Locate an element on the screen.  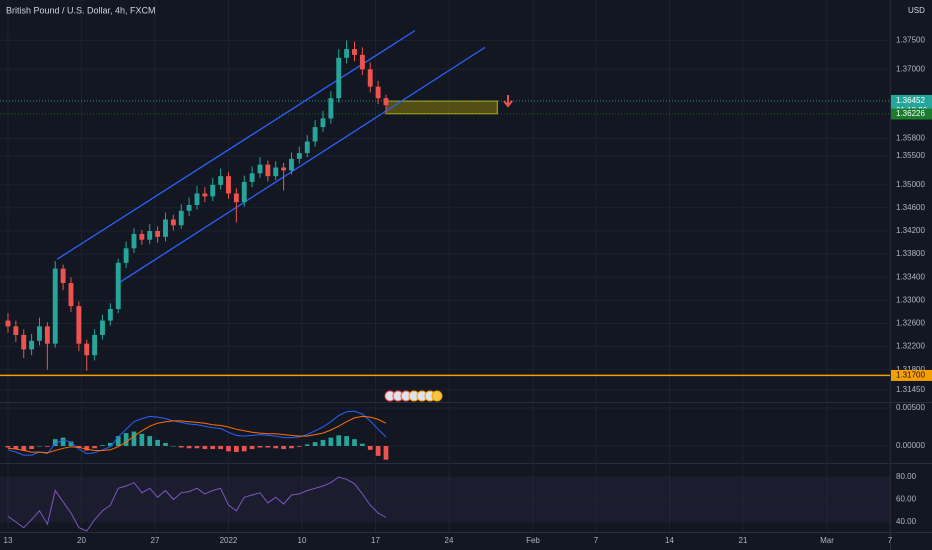
y-tick-label: 80.00 is located at coordinates (906, 476).